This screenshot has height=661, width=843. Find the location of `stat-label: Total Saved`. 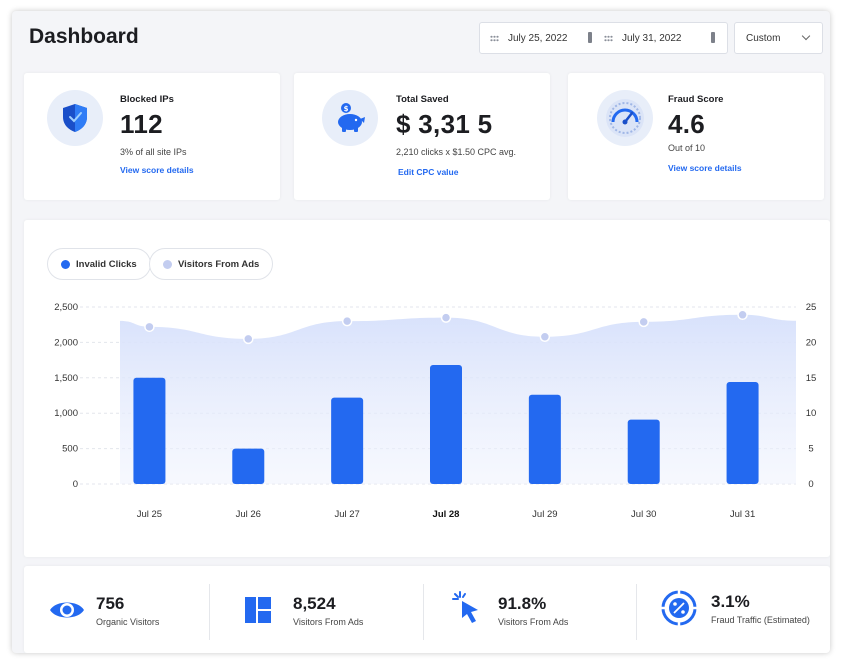

stat-label: Total Saved is located at coordinates (422, 99).